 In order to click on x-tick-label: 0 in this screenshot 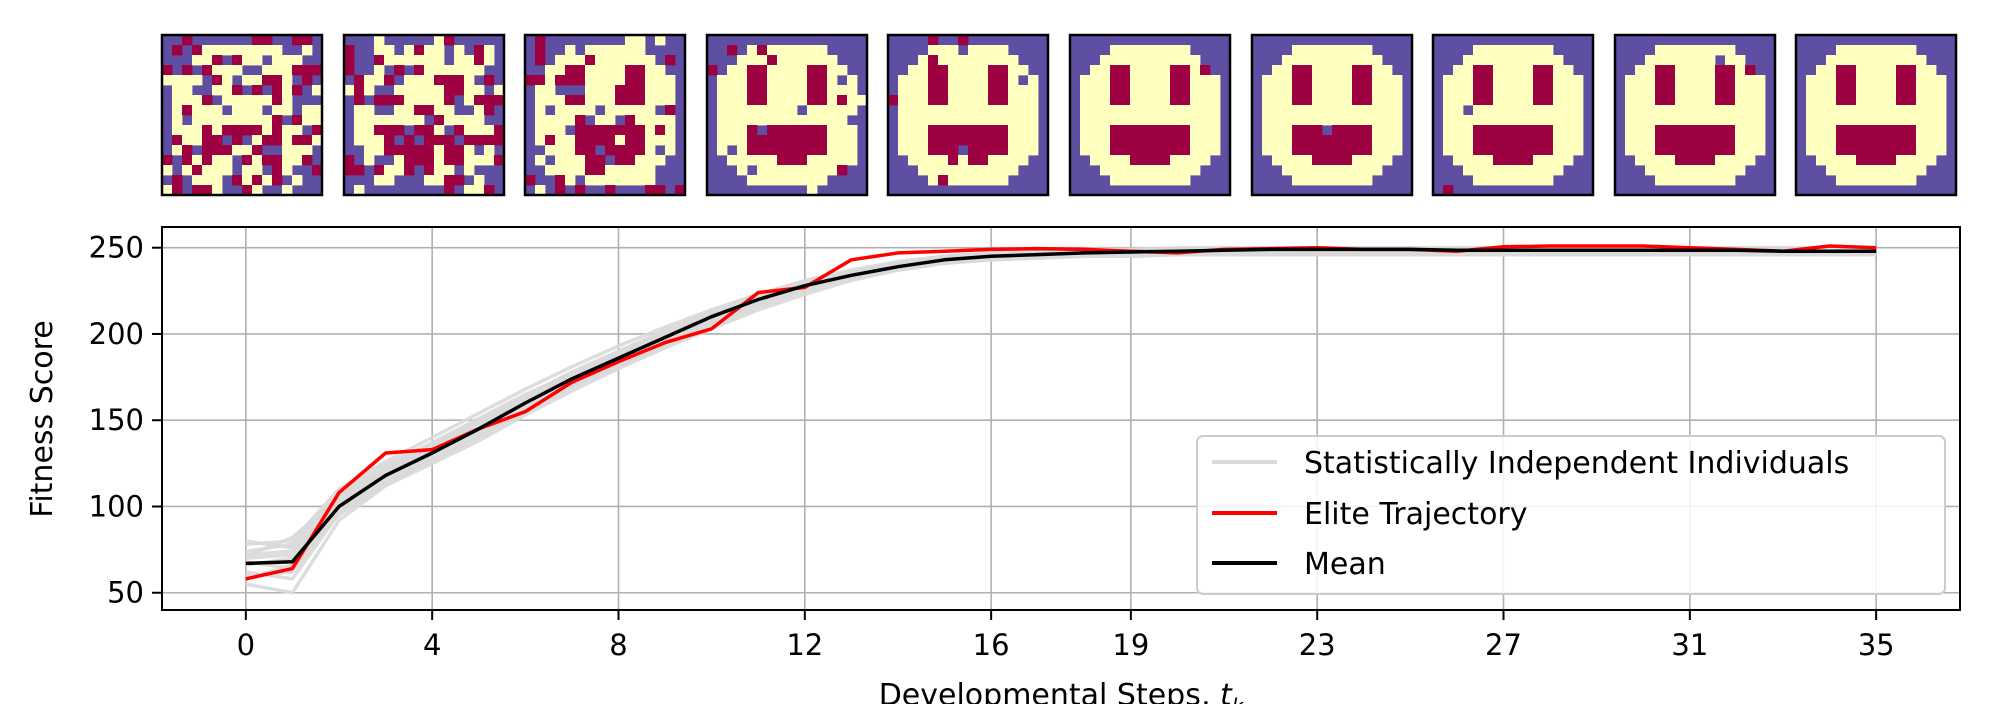, I will do `click(246, 645)`.